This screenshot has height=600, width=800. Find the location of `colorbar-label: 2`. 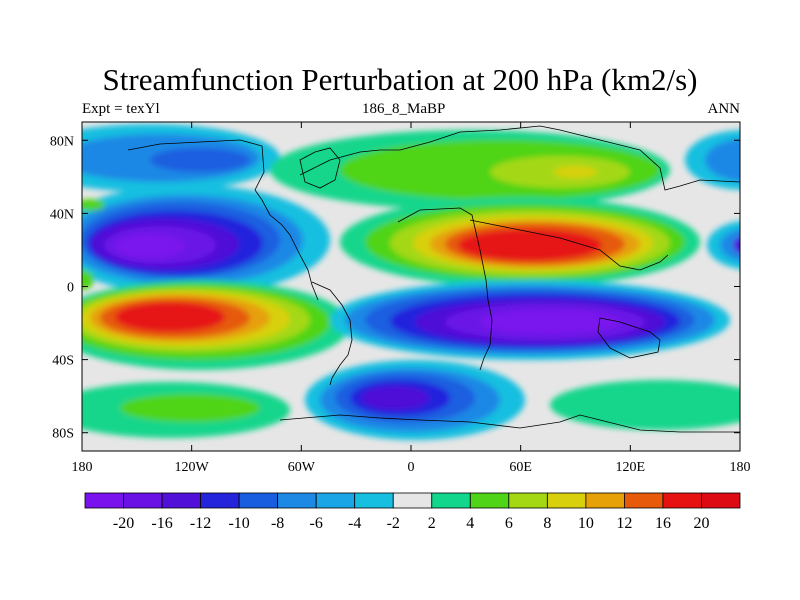

colorbar-label: 2 is located at coordinates (432, 523).